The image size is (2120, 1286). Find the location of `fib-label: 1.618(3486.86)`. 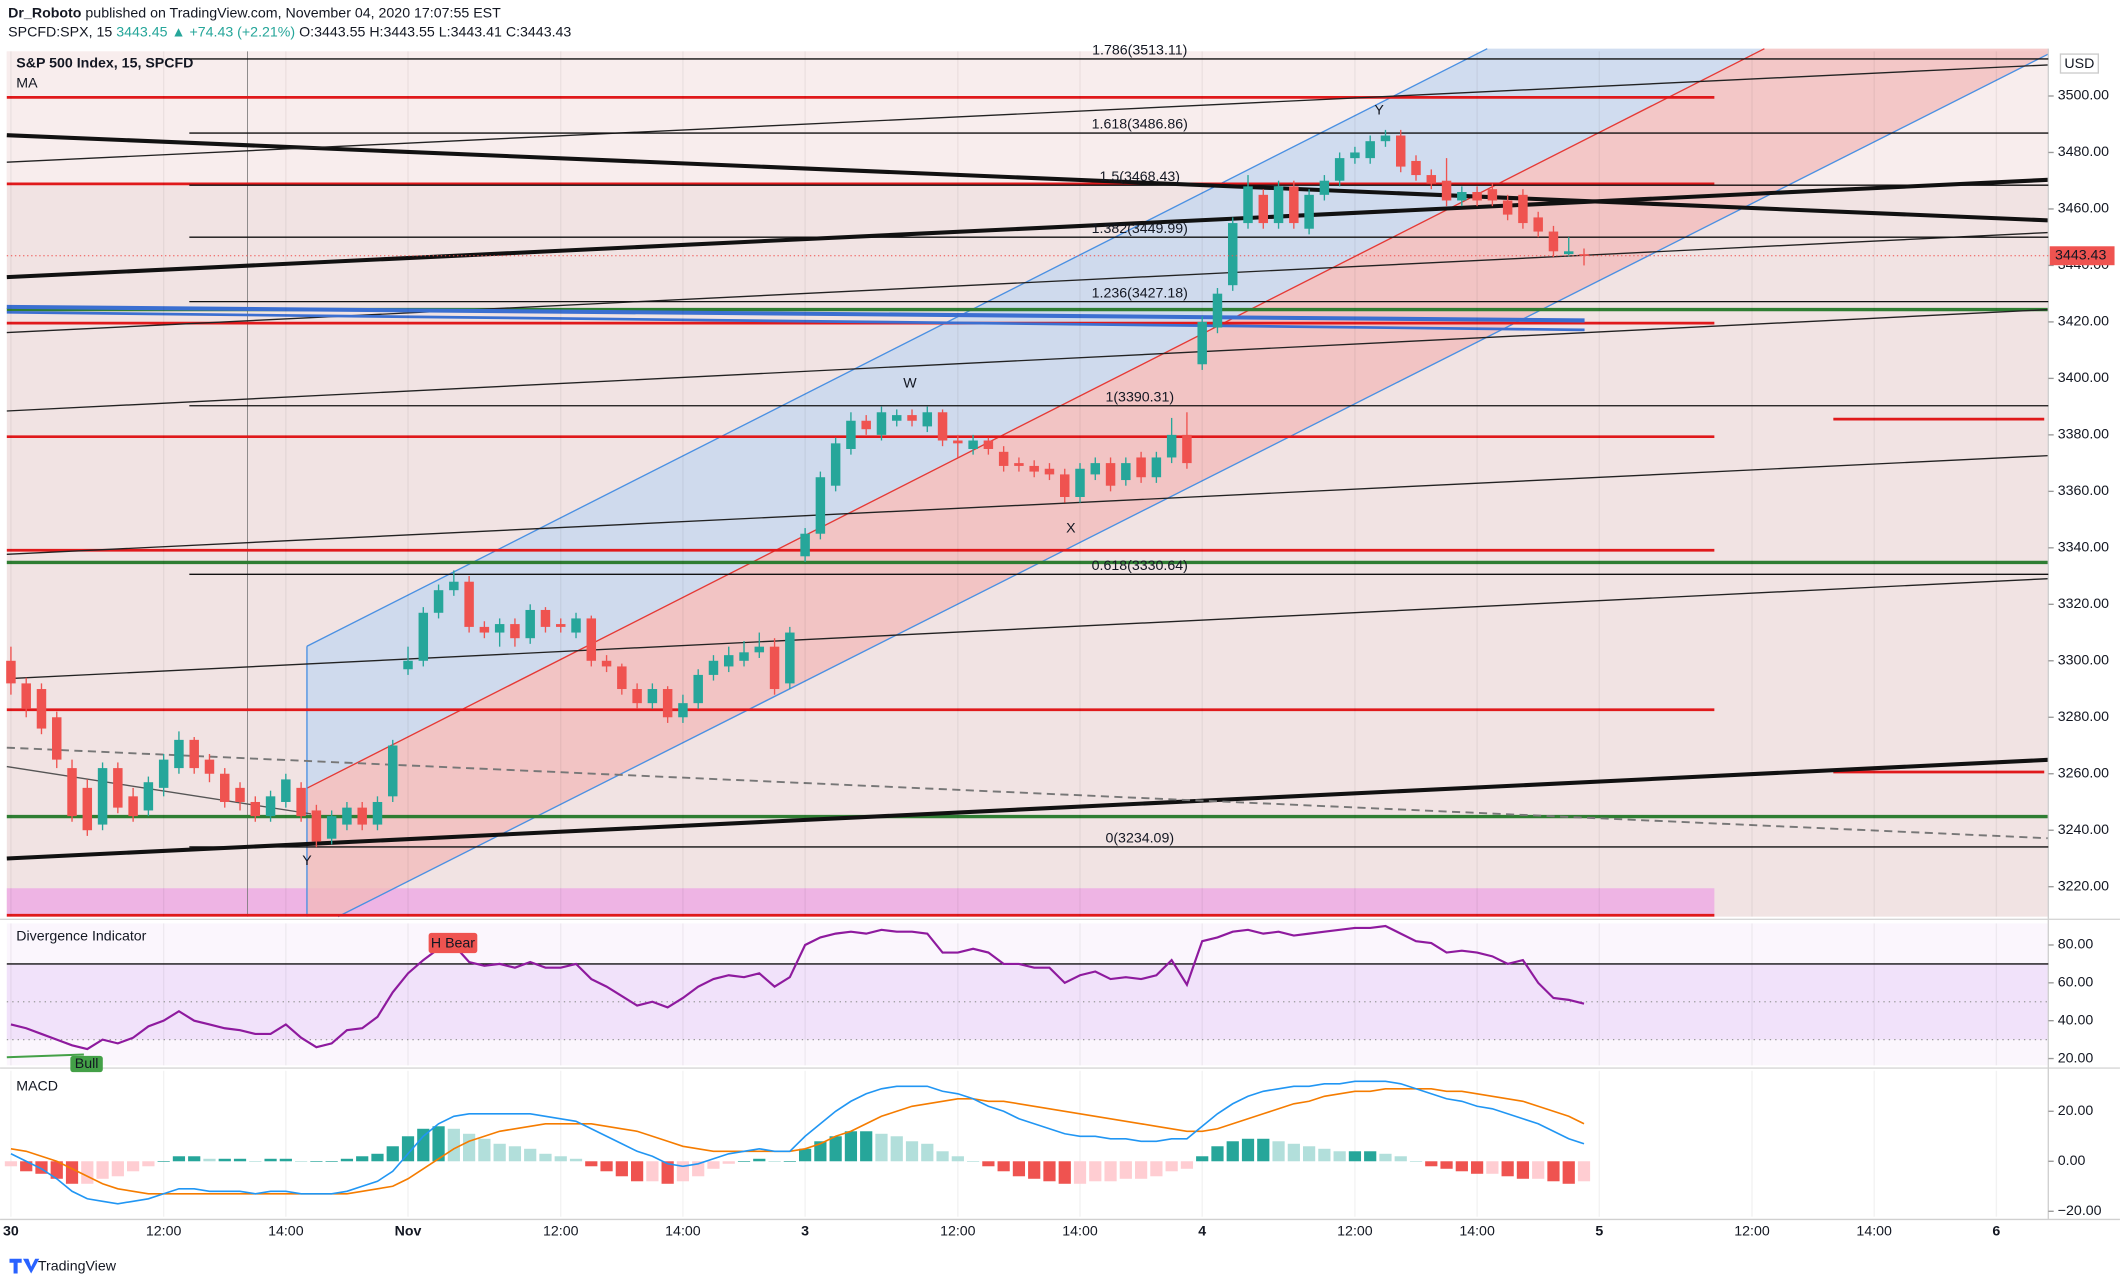

fib-label: 1.618(3486.86) is located at coordinates (1140, 125).